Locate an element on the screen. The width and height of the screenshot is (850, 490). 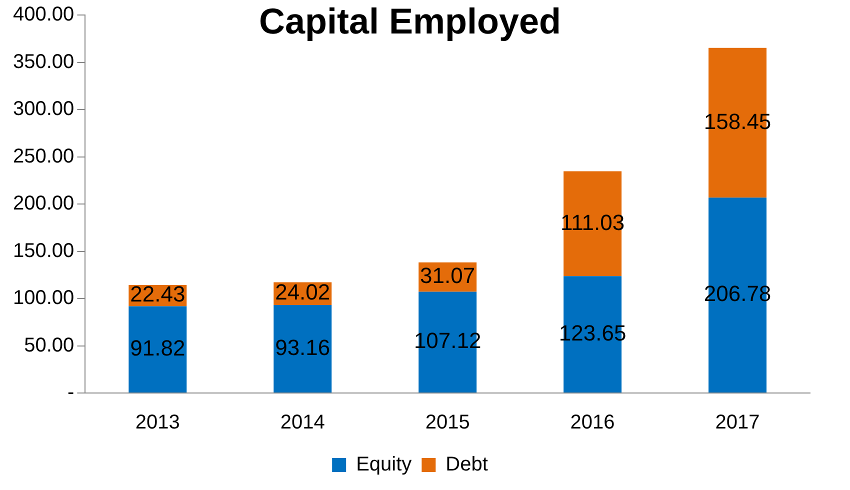
y-tick-label: 400.00 is located at coordinates (43, 15).